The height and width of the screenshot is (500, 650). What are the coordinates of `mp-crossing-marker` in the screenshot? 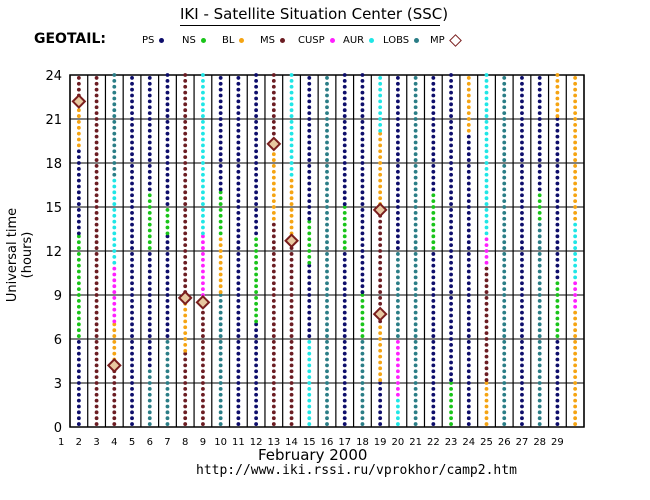 It's located at (291, 241).